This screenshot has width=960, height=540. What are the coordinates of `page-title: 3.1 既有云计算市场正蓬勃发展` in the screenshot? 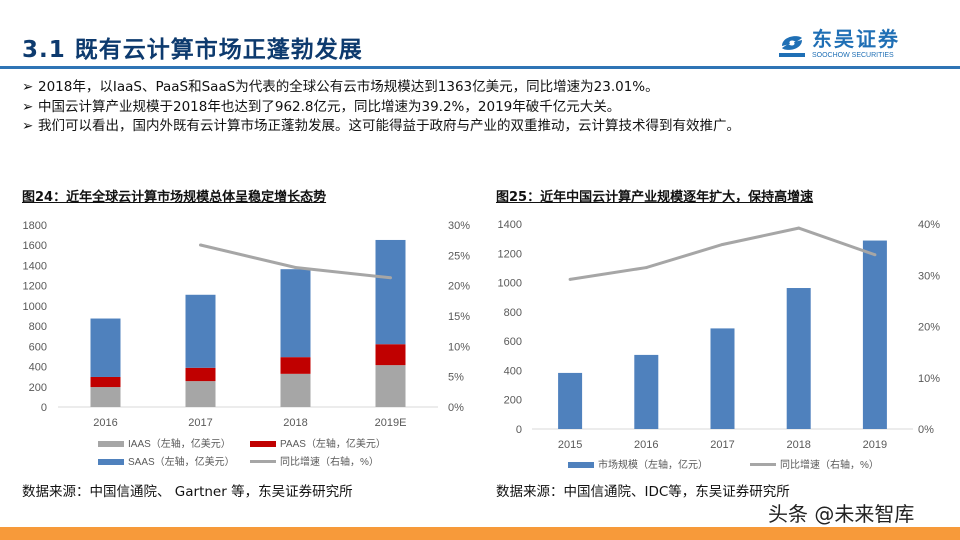 It's located at (192, 50).